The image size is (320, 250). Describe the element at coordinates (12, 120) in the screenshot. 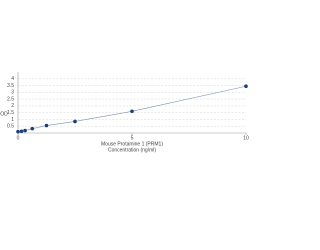

I see `y-tick-label: 1` at that location.